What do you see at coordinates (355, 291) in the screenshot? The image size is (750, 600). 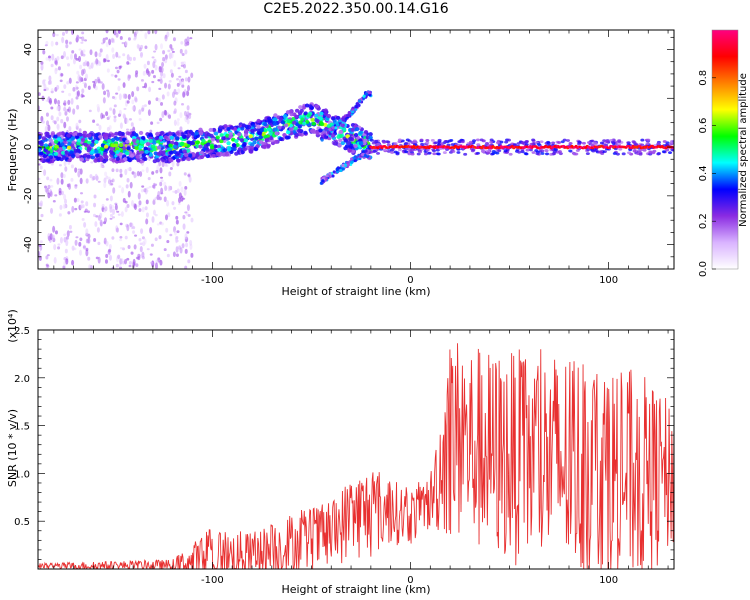 I see `spectrogram-x-label: Height of straight line (km)` at bounding box center [355, 291].